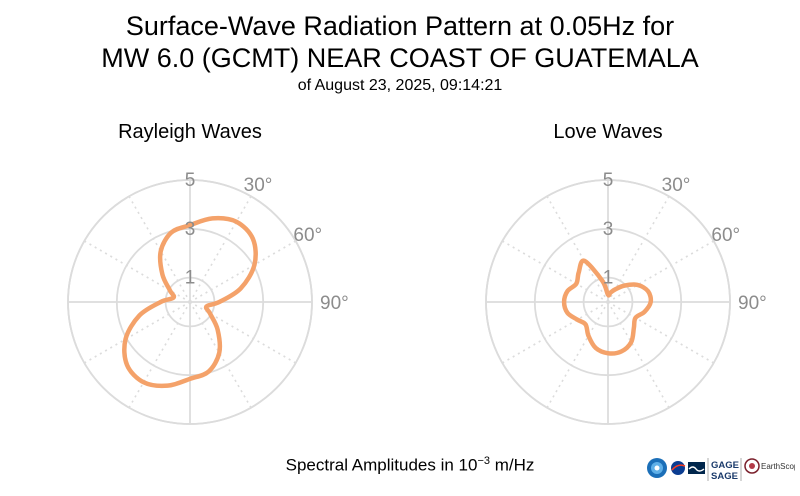  What do you see at coordinates (725, 465) in the screenshot?
I see `gage-logo-text: GAGE` at bounding box center [725, 465].